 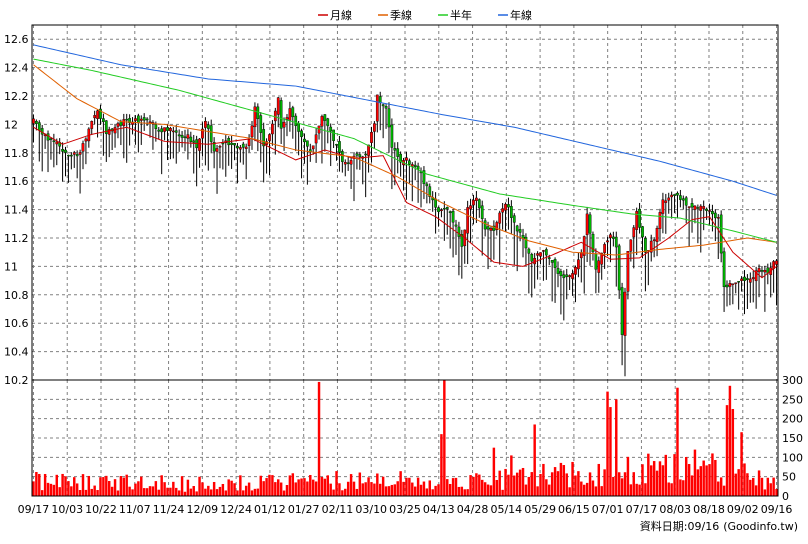 I want to click on price-tick-label: 11.8, so click(x=16, y=153).